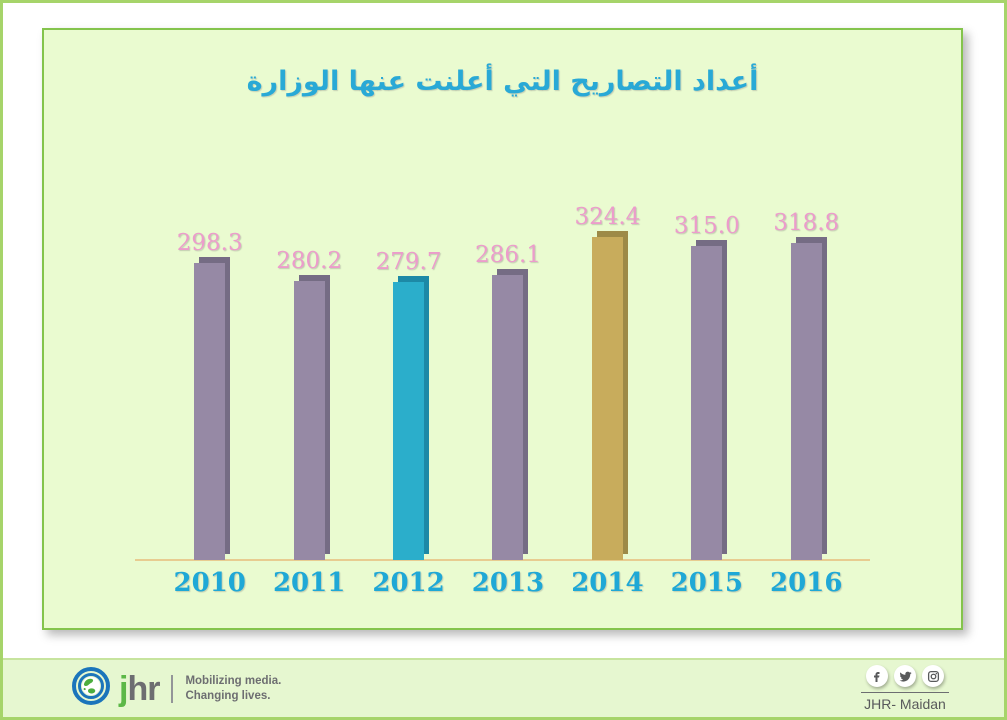  I want to click on logo-tagline: Mobilizing media. Changing lives., so click(233, 689).